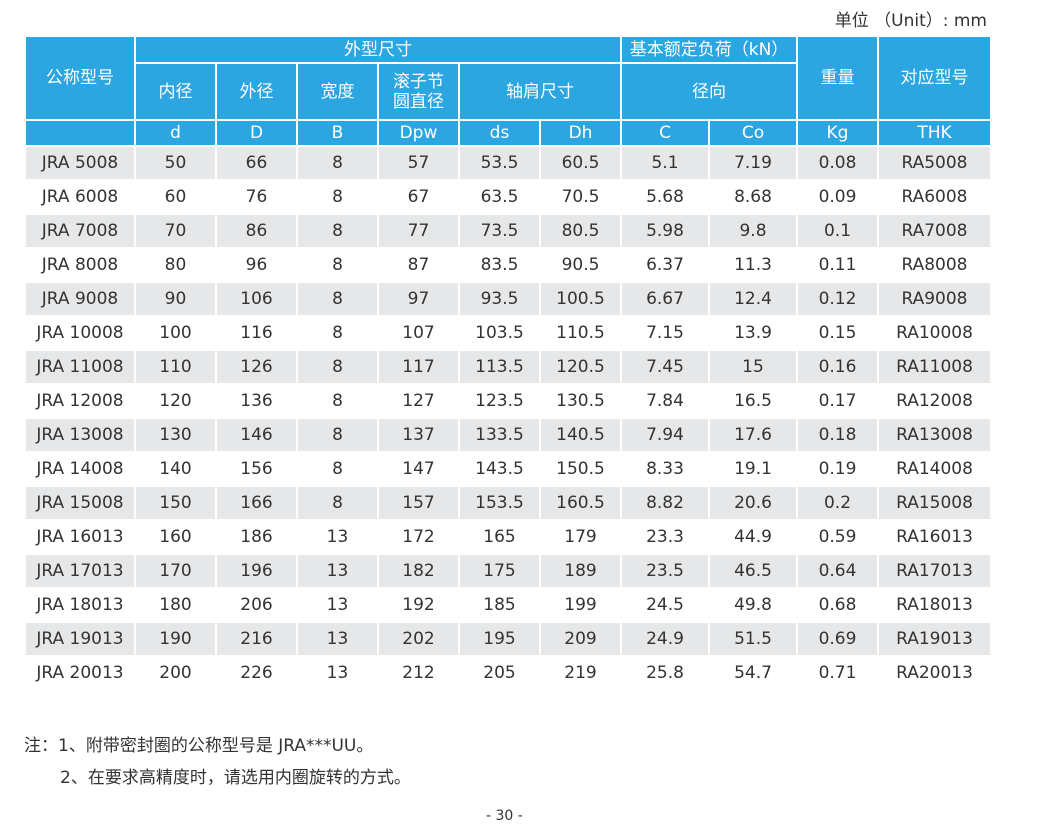 The height and width of the screenshot is (824, 1051). I want to click on model-cell: JRA 5008, so click(80, 163).